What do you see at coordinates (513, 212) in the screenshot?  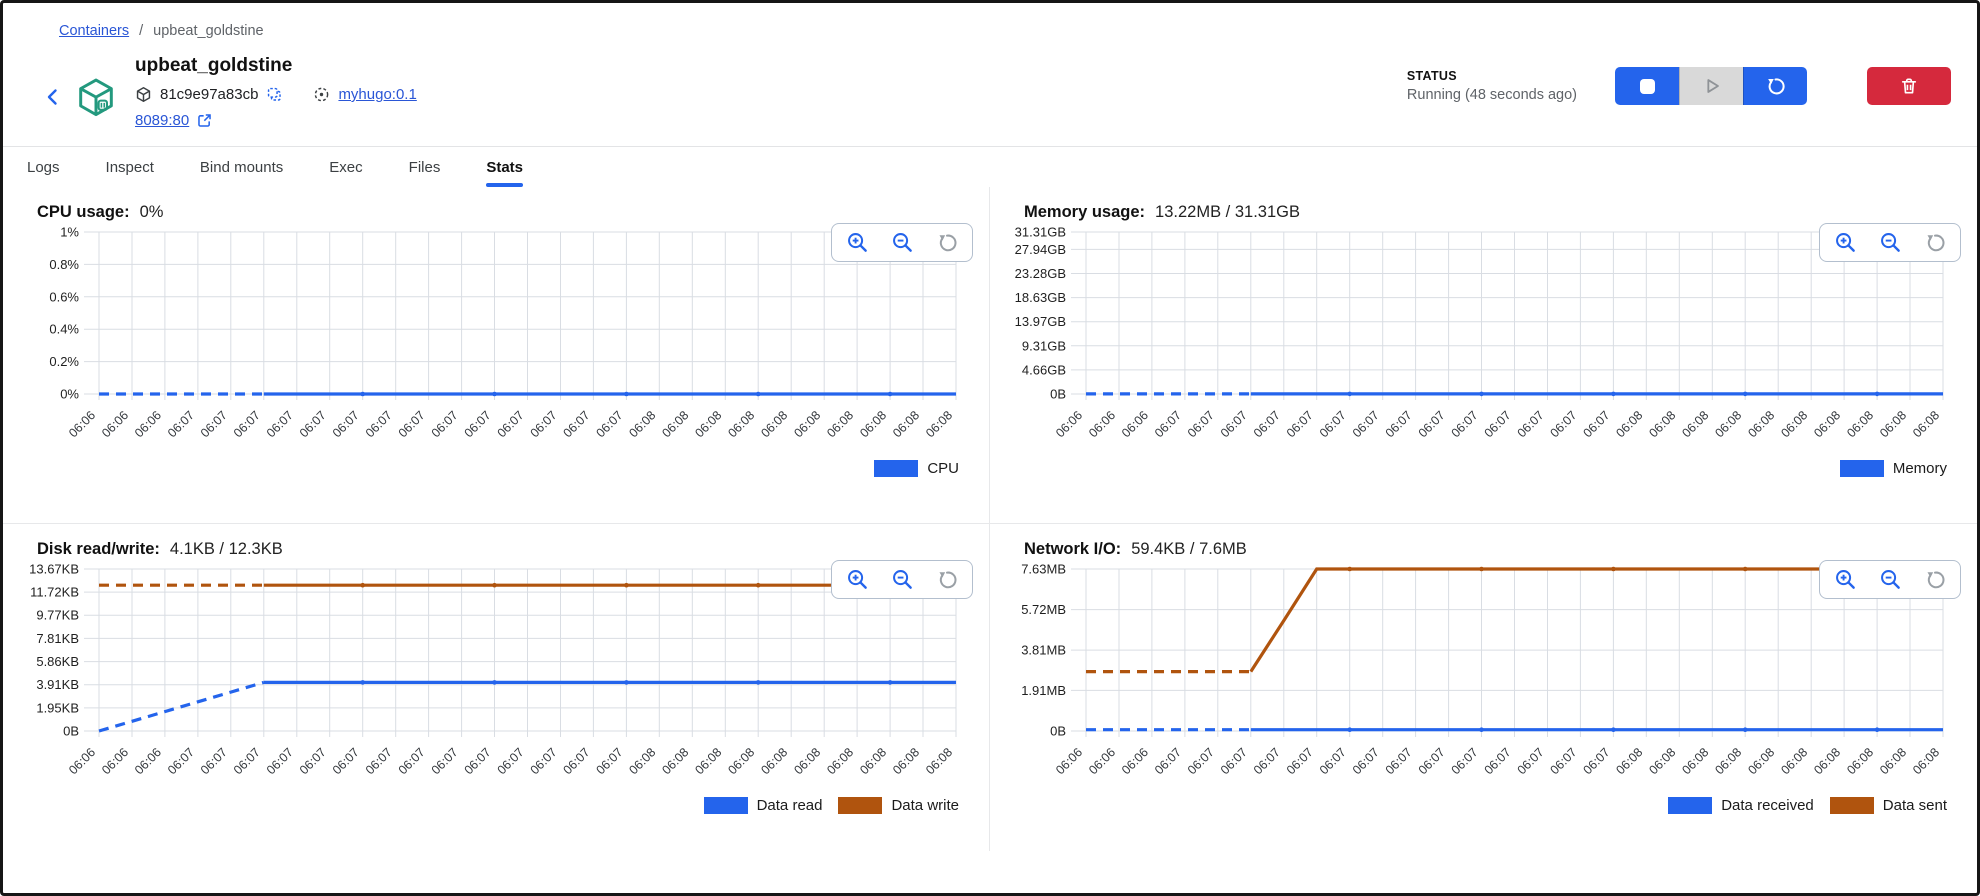 I see `chart-title: CPU usage: 0%` at bounding box center [513, 212].